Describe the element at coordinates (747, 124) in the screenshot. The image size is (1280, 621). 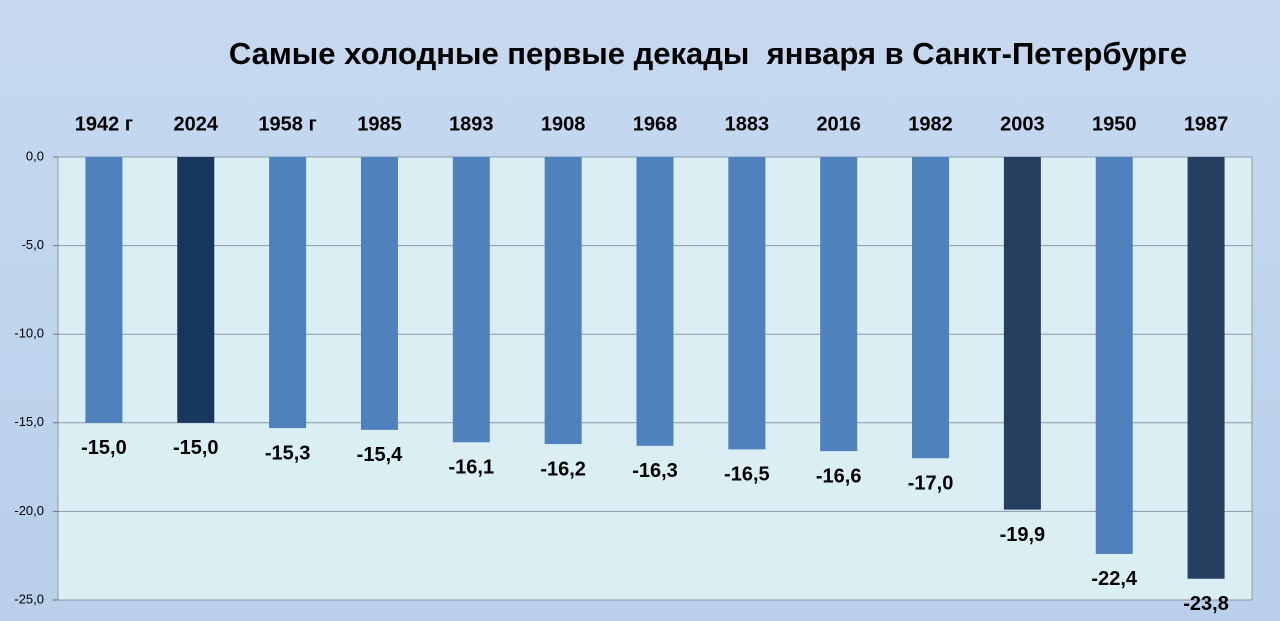
I see `x-tick-label: 1883` at that location.